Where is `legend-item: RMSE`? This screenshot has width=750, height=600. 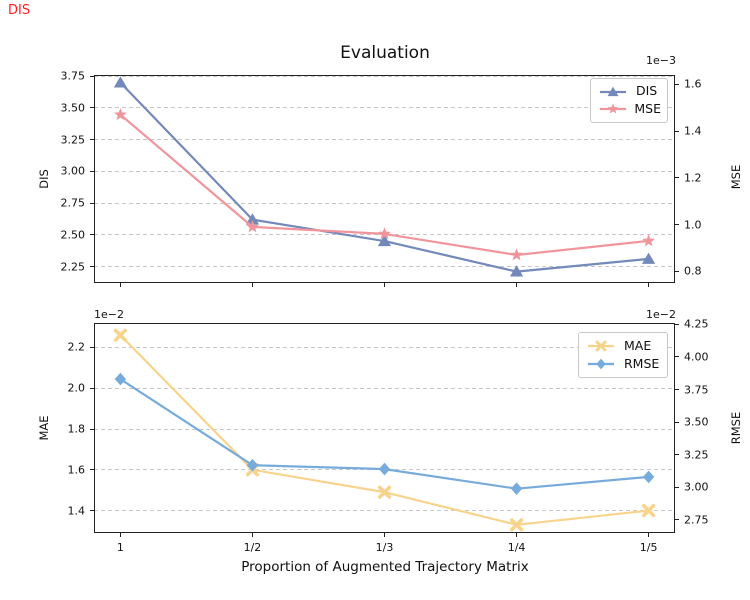
legend-item: RMSE is located at coordinates (623, 364).